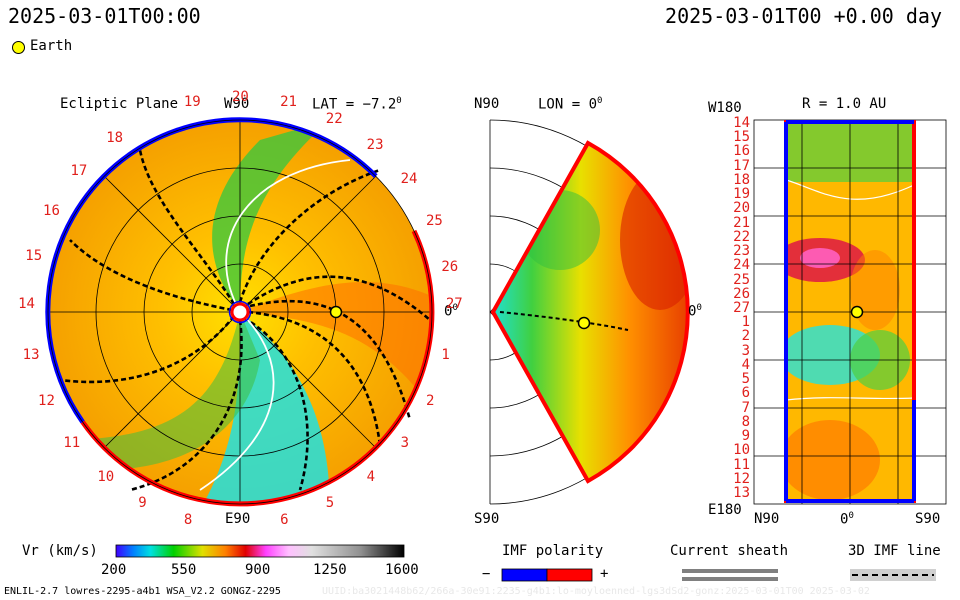  I want to click on colorbar-tick-550: 550, so click(184, 570).